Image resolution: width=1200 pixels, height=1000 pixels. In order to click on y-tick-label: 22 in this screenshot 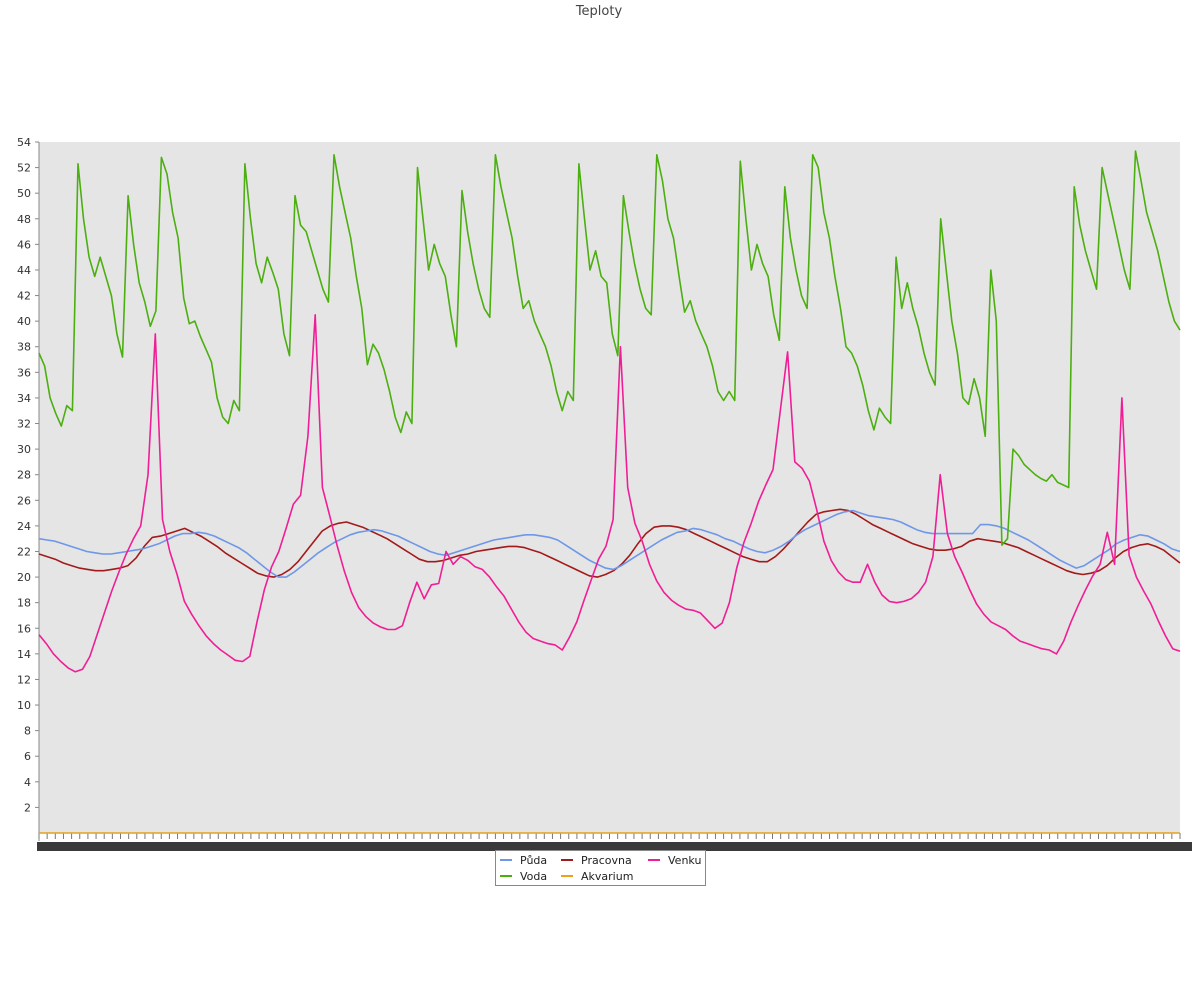, I will do `click(24, 551)`.